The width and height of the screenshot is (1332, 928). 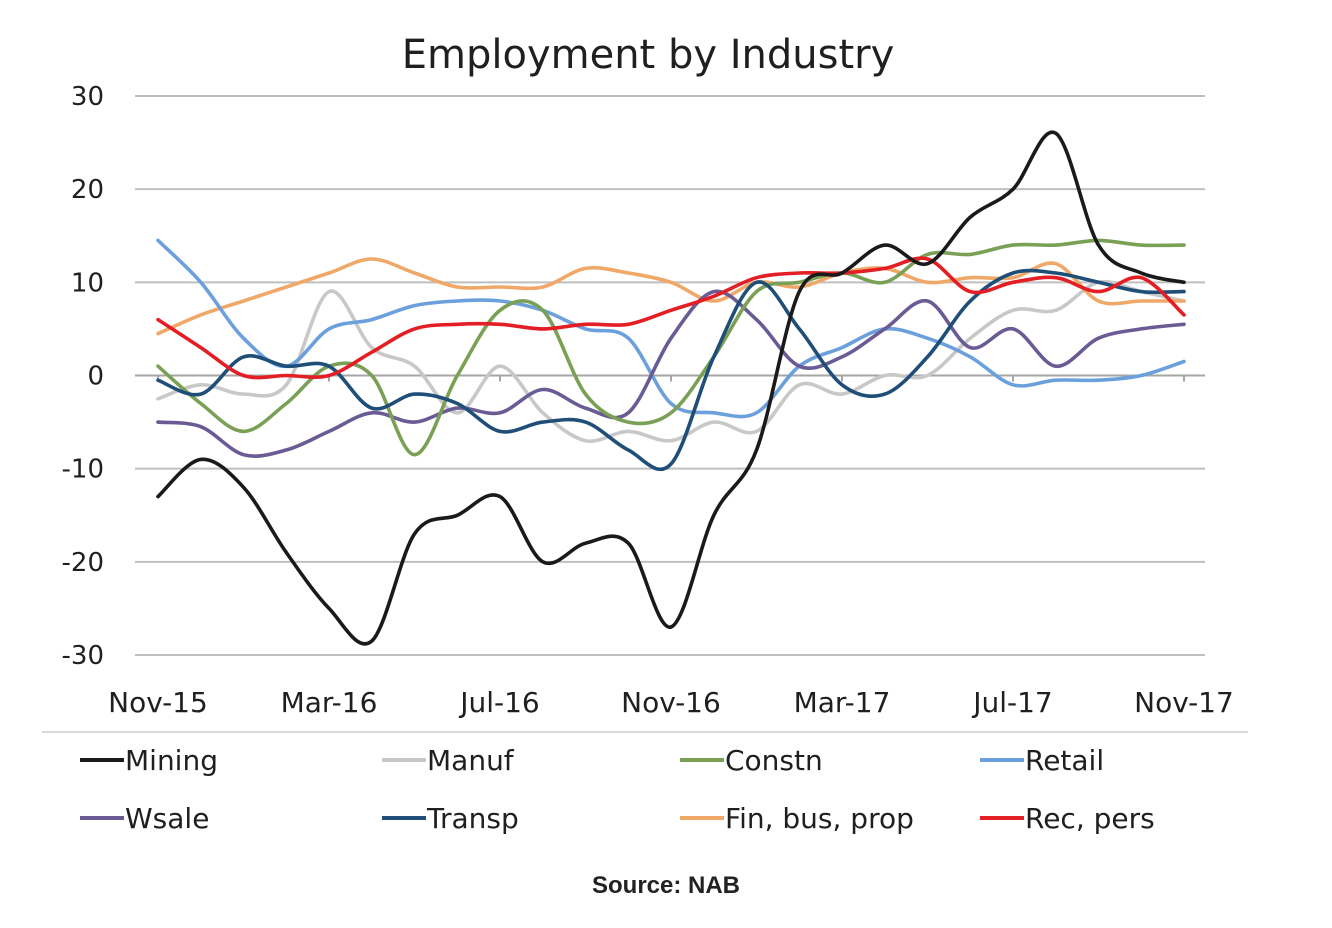 I want to click on source-note: Source: NAB, so click(x=666, y=885).